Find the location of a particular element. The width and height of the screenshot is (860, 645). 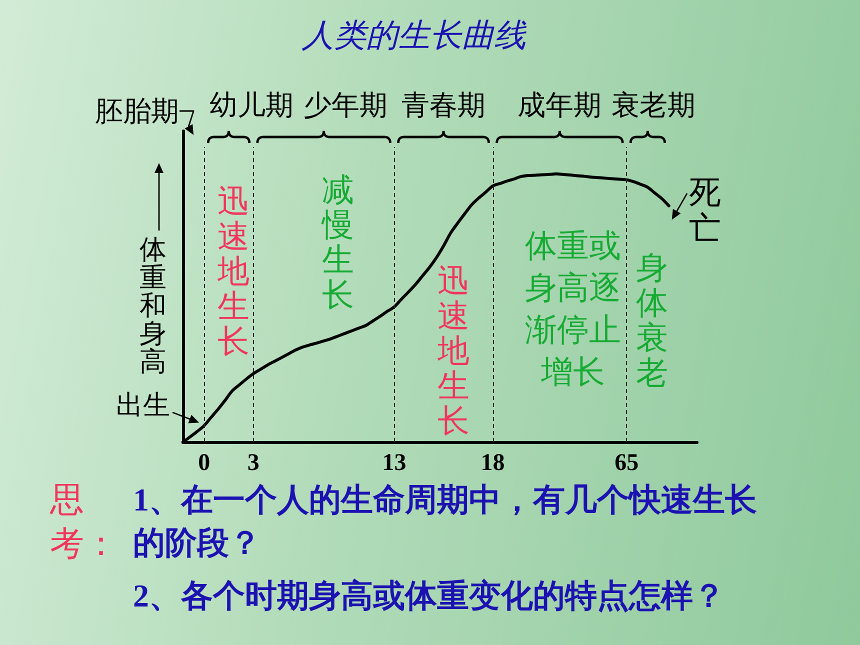

x-tick-label: 3 is located at coordinates (253, 463).